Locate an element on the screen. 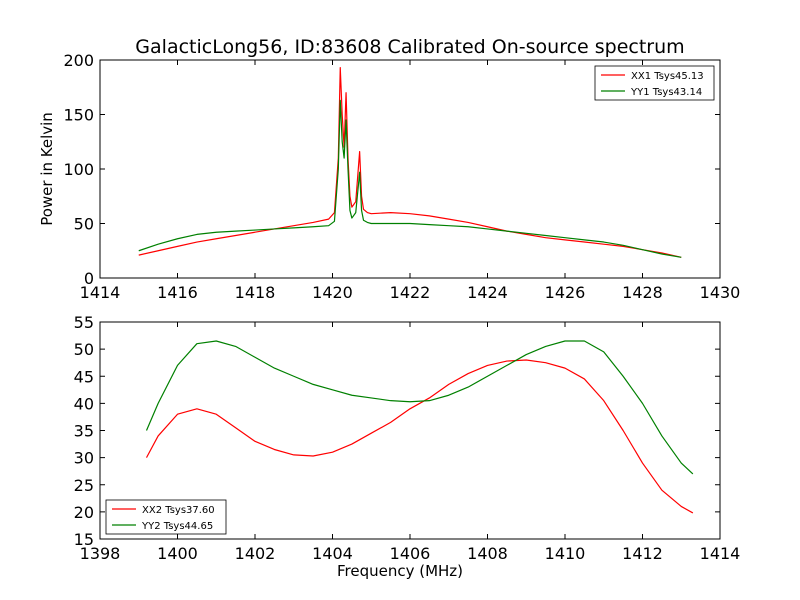 The width and height of the screenshot is (800, 600). y-tick-label: 15 is located at coordinates (84, 539).